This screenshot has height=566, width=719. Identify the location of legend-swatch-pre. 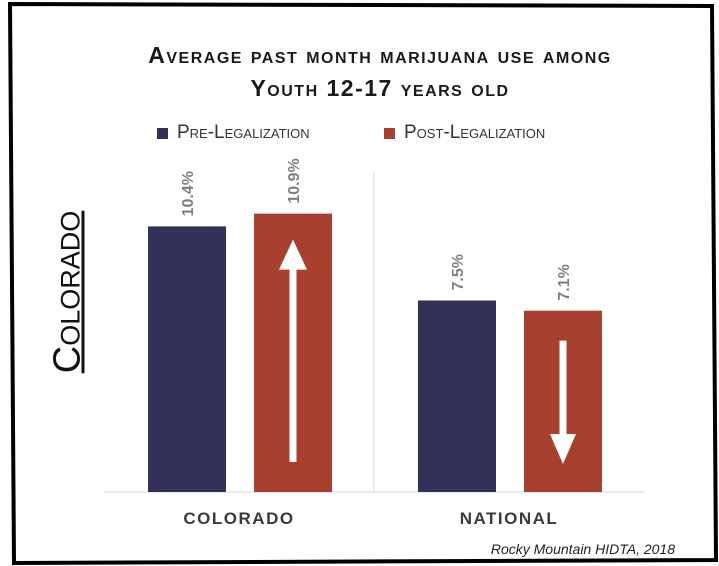
(162, 133).